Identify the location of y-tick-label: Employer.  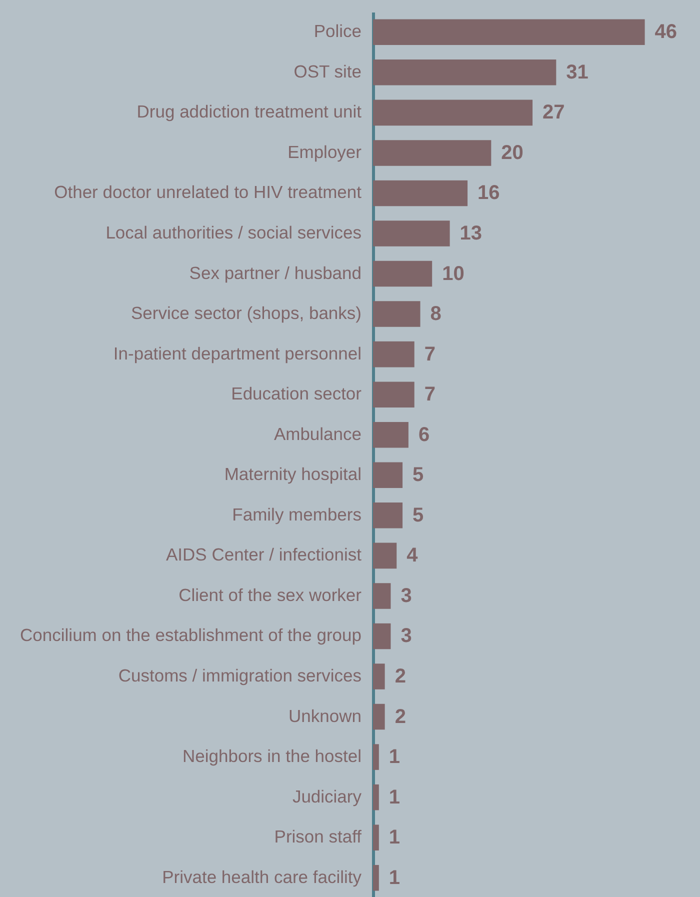
(325, 152).